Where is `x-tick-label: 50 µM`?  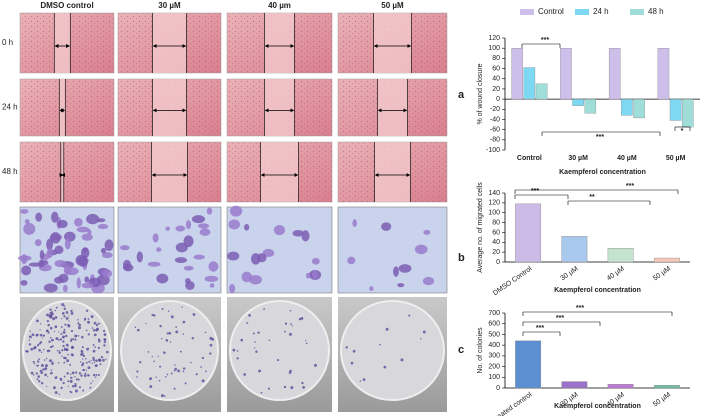 x-tick-label: 50 µM is located at coordinates (676, 158).